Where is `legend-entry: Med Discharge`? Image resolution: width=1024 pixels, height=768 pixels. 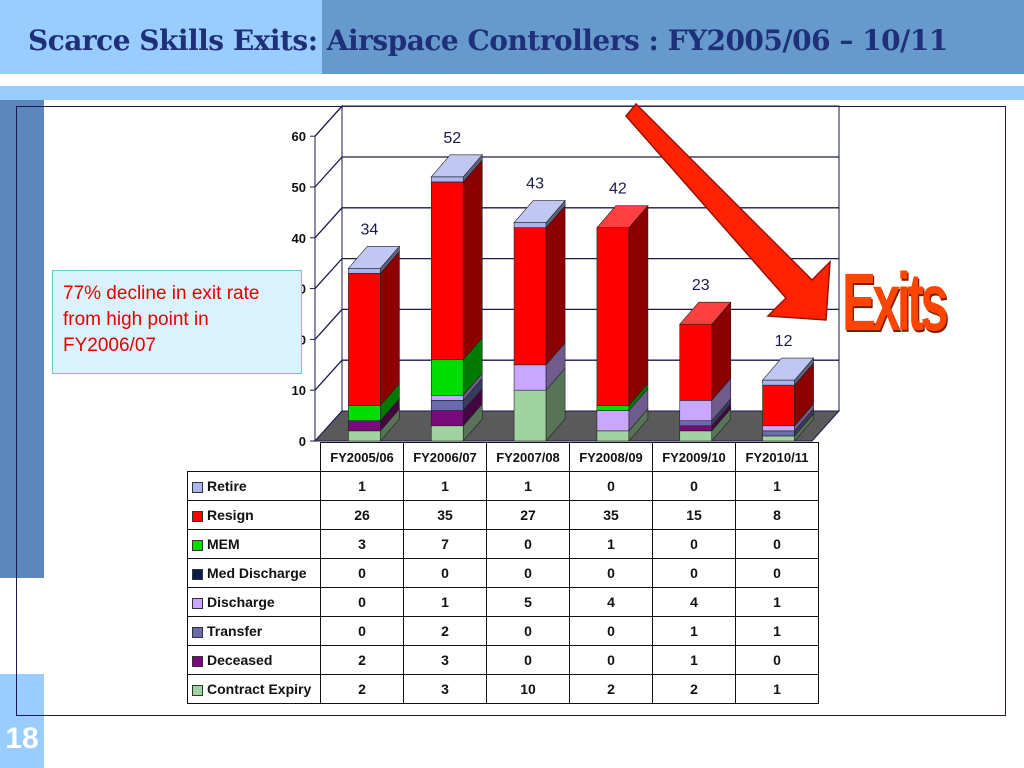
legend-entry: Med Discharge is located at coordinates (254, 573).